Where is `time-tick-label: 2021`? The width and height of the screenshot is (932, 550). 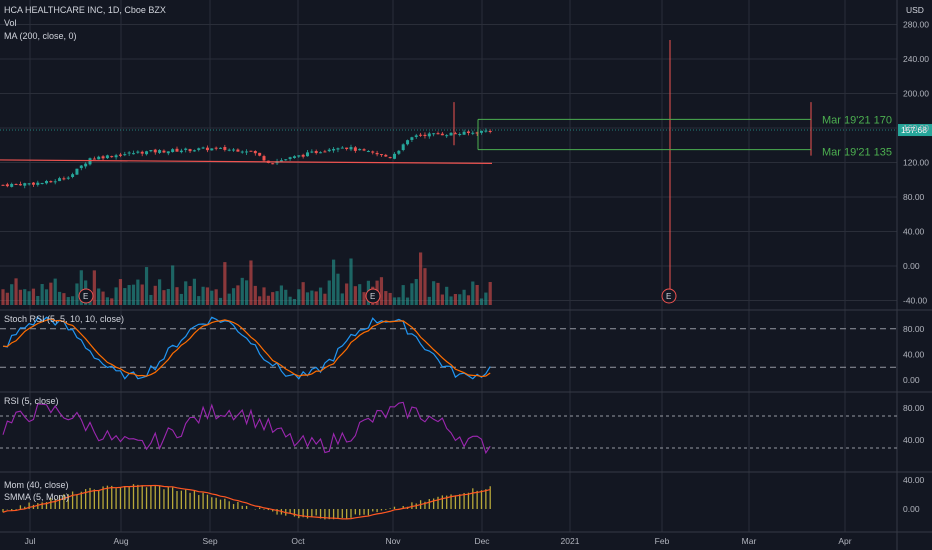 time-tick-label: 2021 is located at coordinates (570, 541).